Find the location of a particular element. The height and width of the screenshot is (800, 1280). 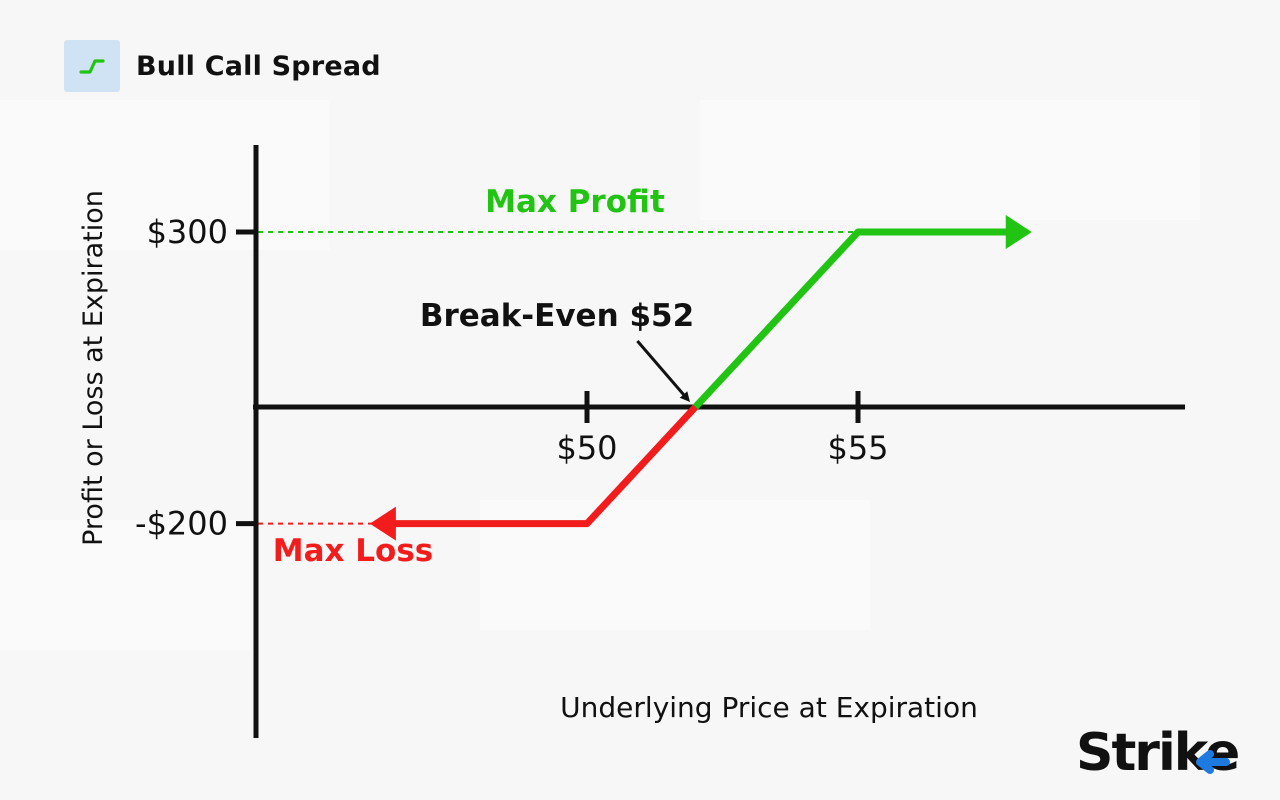

profit-arrowhead is located at coordinates (1018, 232).